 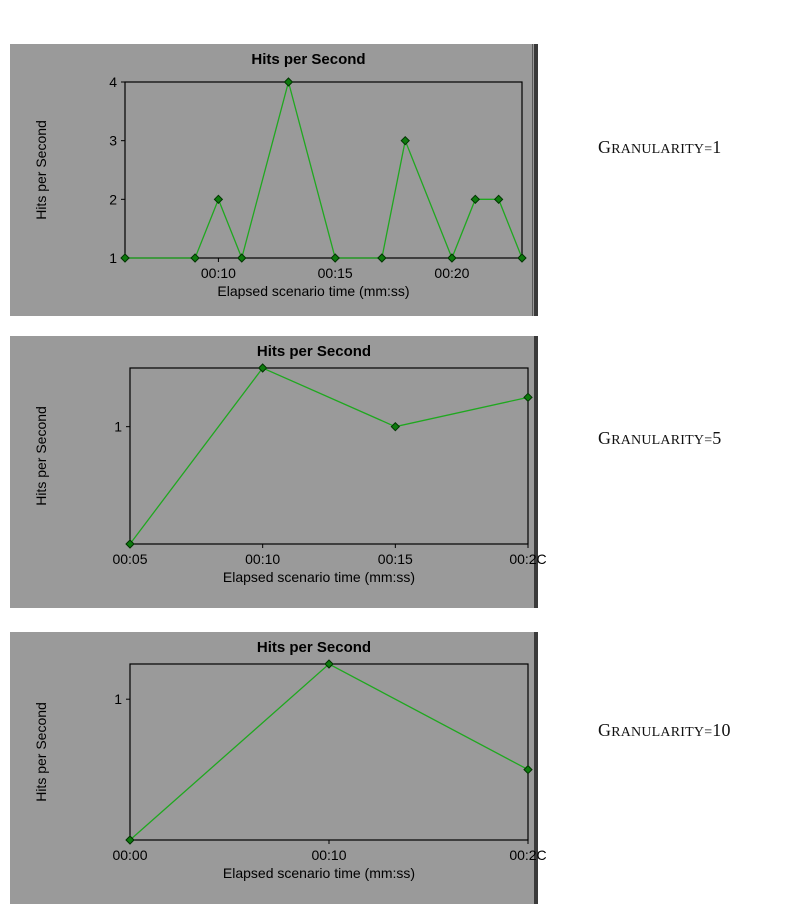 What do you see at coordinates (129, 559) in the screenshot?
I see `x-tick-label: 00:05` at bounding box center [129, 559].